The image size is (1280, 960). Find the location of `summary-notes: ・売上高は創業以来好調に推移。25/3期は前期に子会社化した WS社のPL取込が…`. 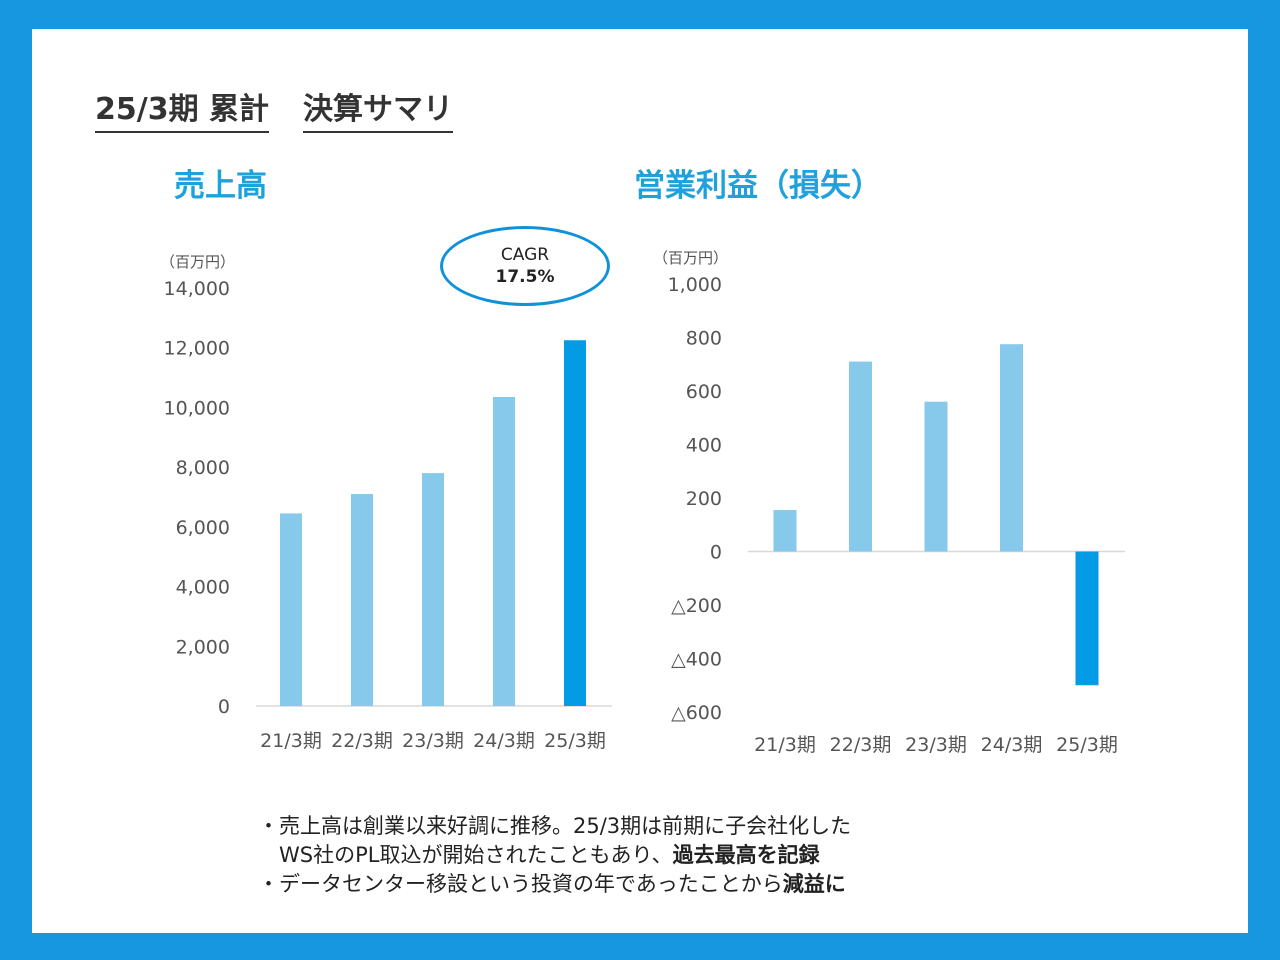

summary-notes: ・売上高は創業以来好調に推移。25/3期は前期に子会社化した WS社のPL取込が… is located at coordinates (554, 855).